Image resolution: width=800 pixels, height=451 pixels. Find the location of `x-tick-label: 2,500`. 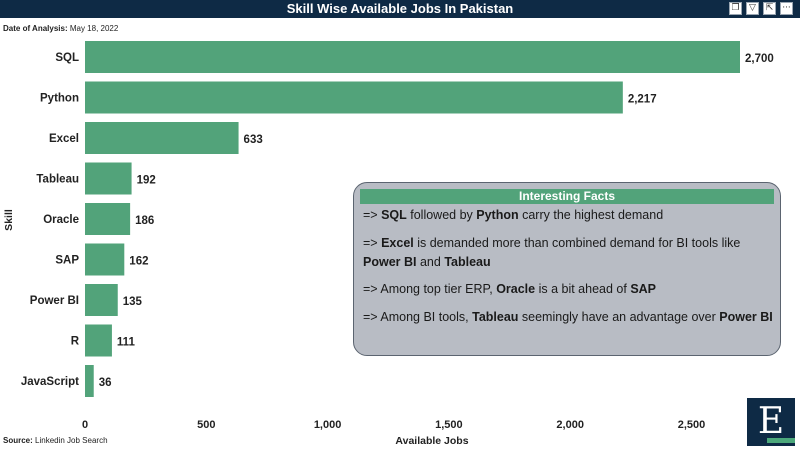

x-tick-label: 2,500 is located at coordinates (692, 425).